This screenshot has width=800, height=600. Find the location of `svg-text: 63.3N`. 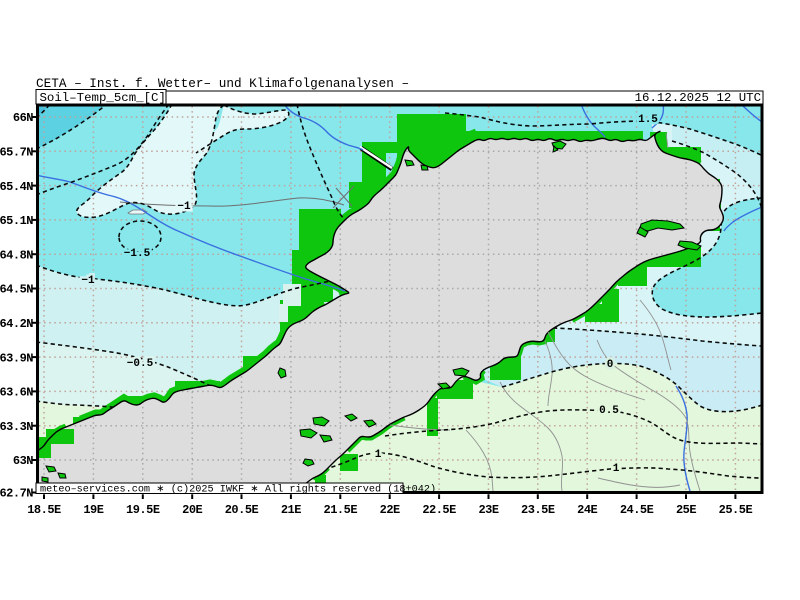

svg-text: 63.3N is located at coordinates (16, 427).